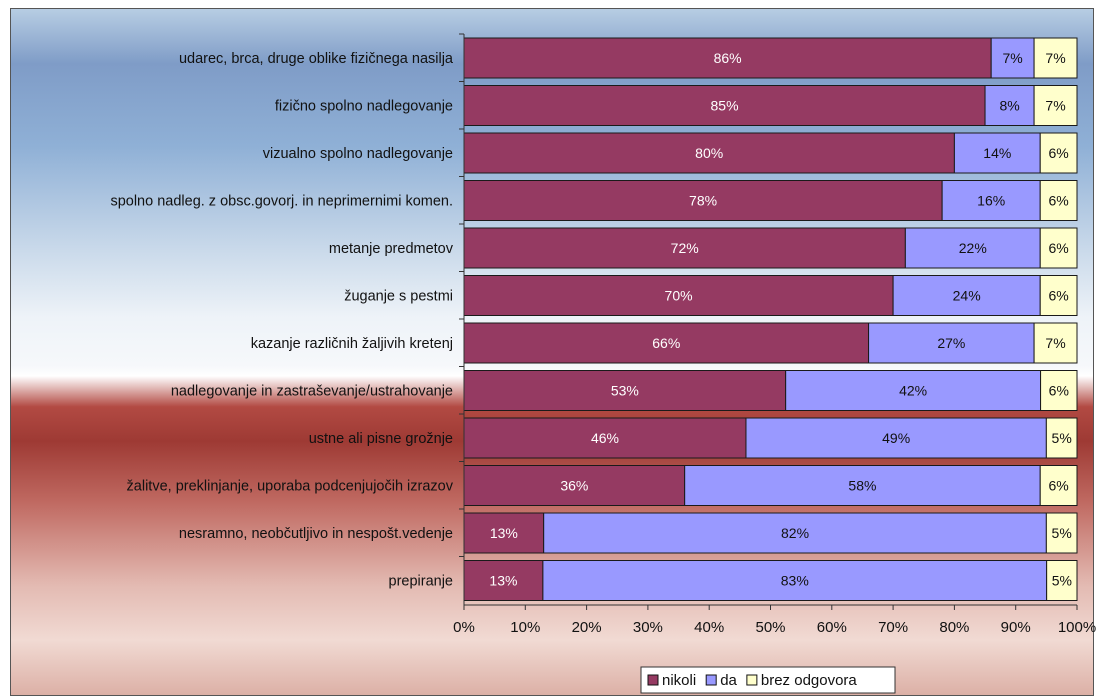 This screenshot has height=700, width=1102. I want to click on data-label: 22%, so click(973, 248).